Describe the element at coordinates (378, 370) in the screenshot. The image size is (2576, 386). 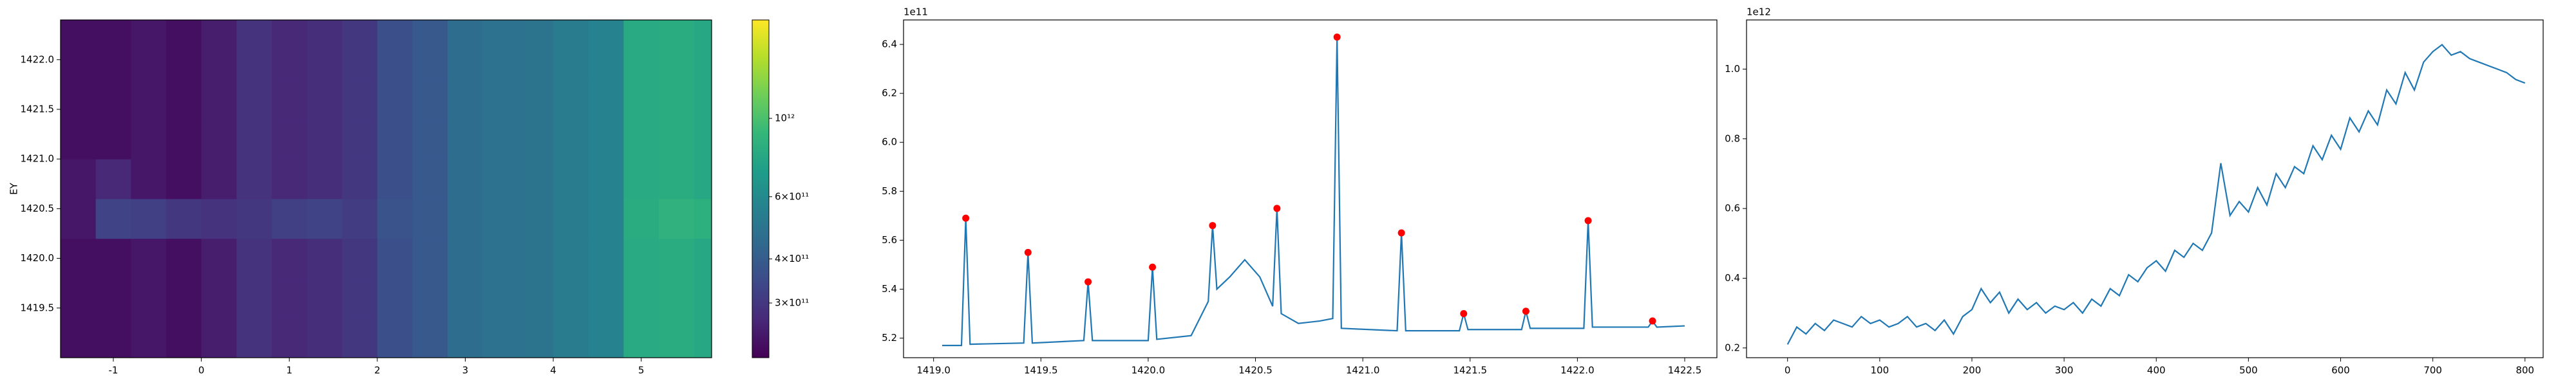
I see `x-tick-label: 2` at that location.